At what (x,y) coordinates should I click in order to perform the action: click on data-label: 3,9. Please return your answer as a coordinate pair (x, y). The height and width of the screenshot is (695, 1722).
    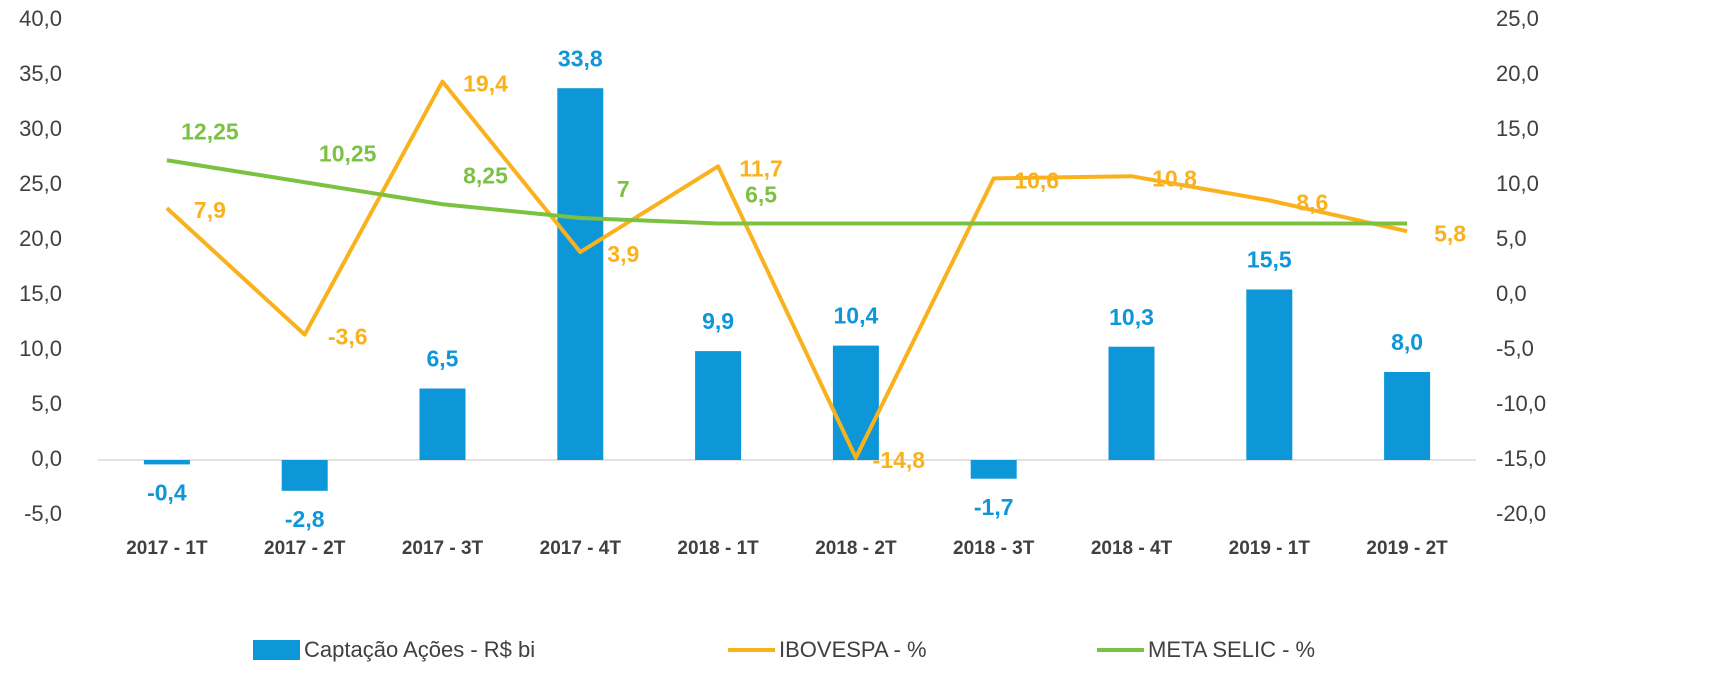
    Looking at the image, I should click on (623, 254).